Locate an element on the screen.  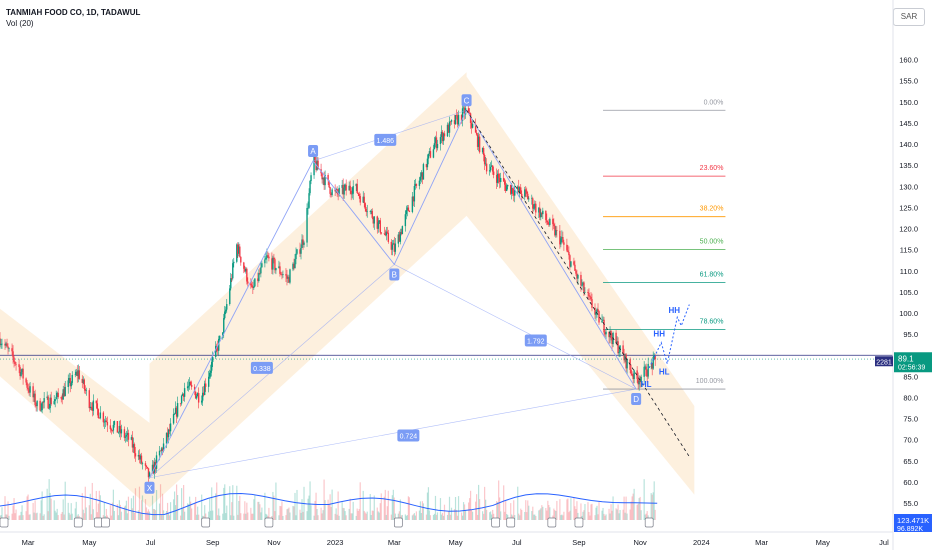
volume-last-value: 123.471K is located at coordinates (913, 520).